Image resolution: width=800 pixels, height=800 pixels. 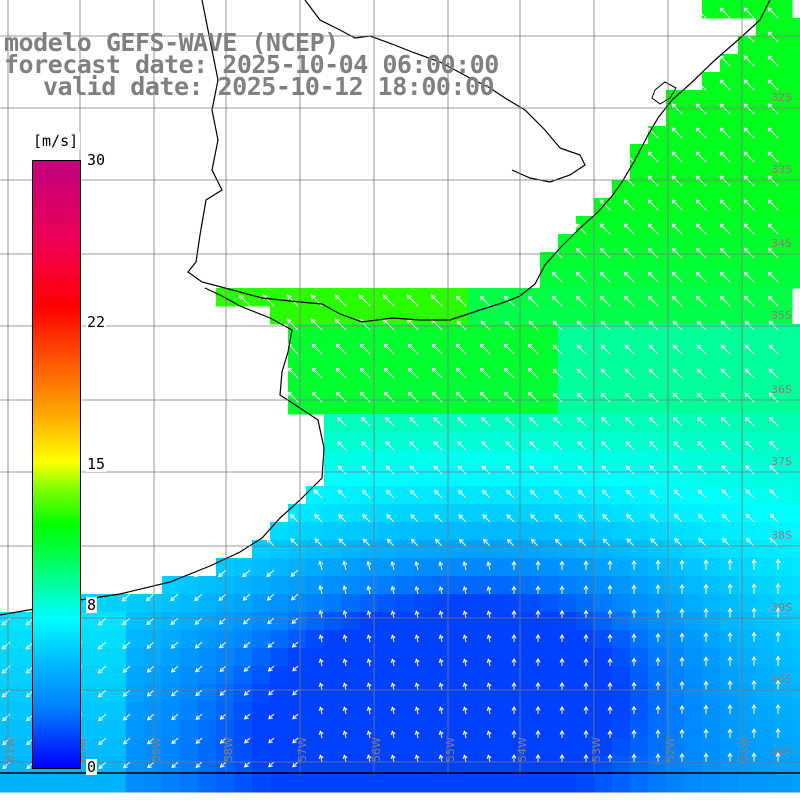 What do you see at coordinates (781, 607) in the screenshot?
I see `latitude-label: 39S` at bounding box center [781, 607].